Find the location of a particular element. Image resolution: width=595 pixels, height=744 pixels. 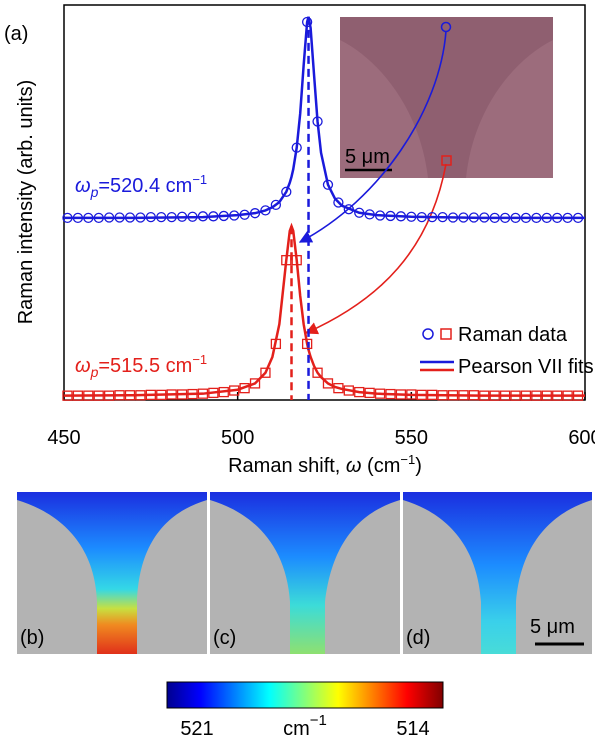

arrow is located at coordinates (375, 249).